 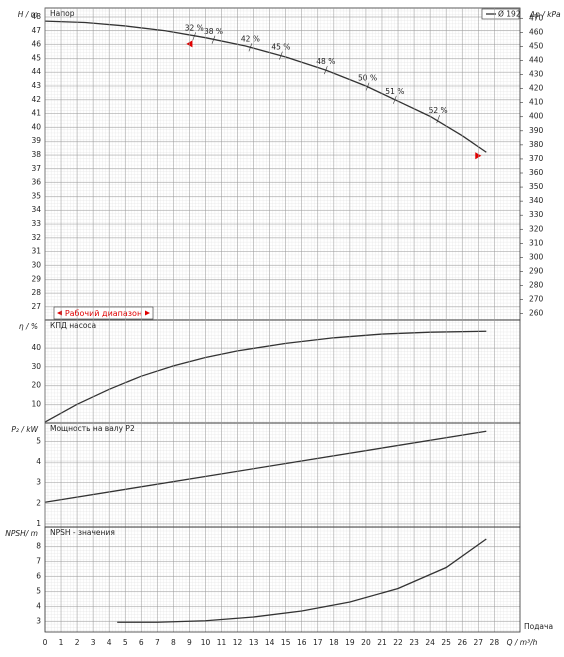 What do you see at coordinates (545, 14) in the screenshot?
I see `y2-axis-label: Δp / kPa` at bounding box center [545, 14].